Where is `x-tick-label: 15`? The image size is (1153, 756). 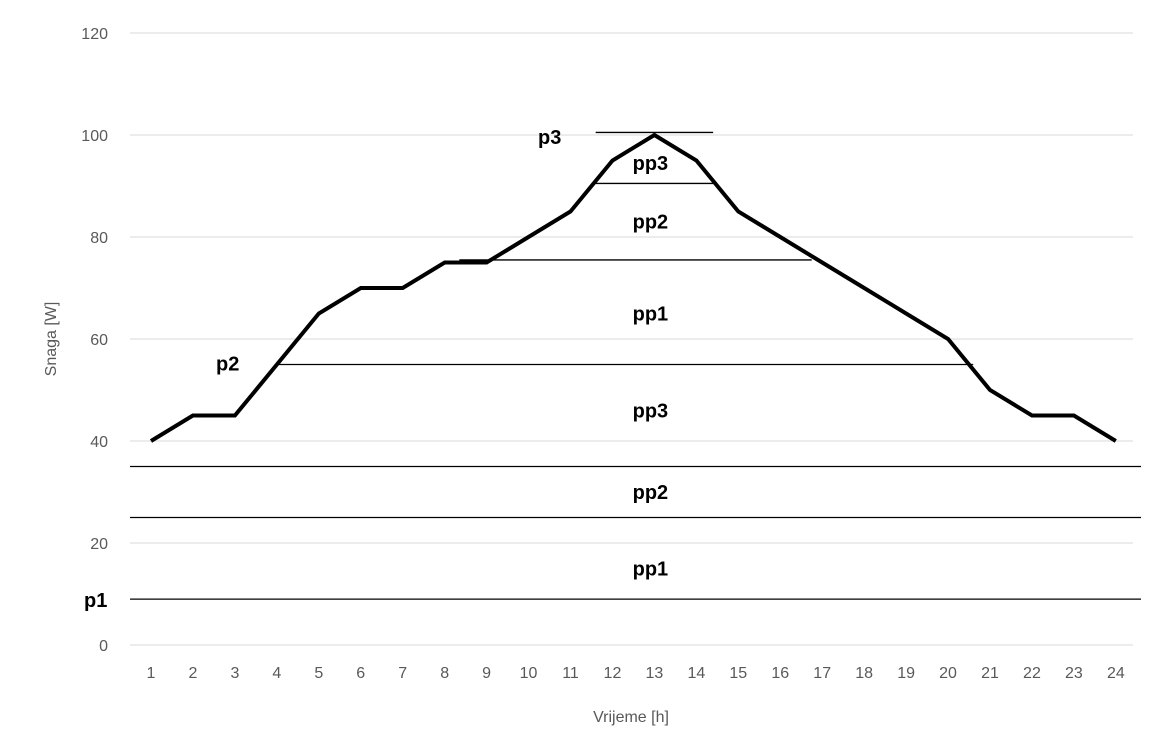
x-tick-label: 15 is located at coordinates (738, 673).